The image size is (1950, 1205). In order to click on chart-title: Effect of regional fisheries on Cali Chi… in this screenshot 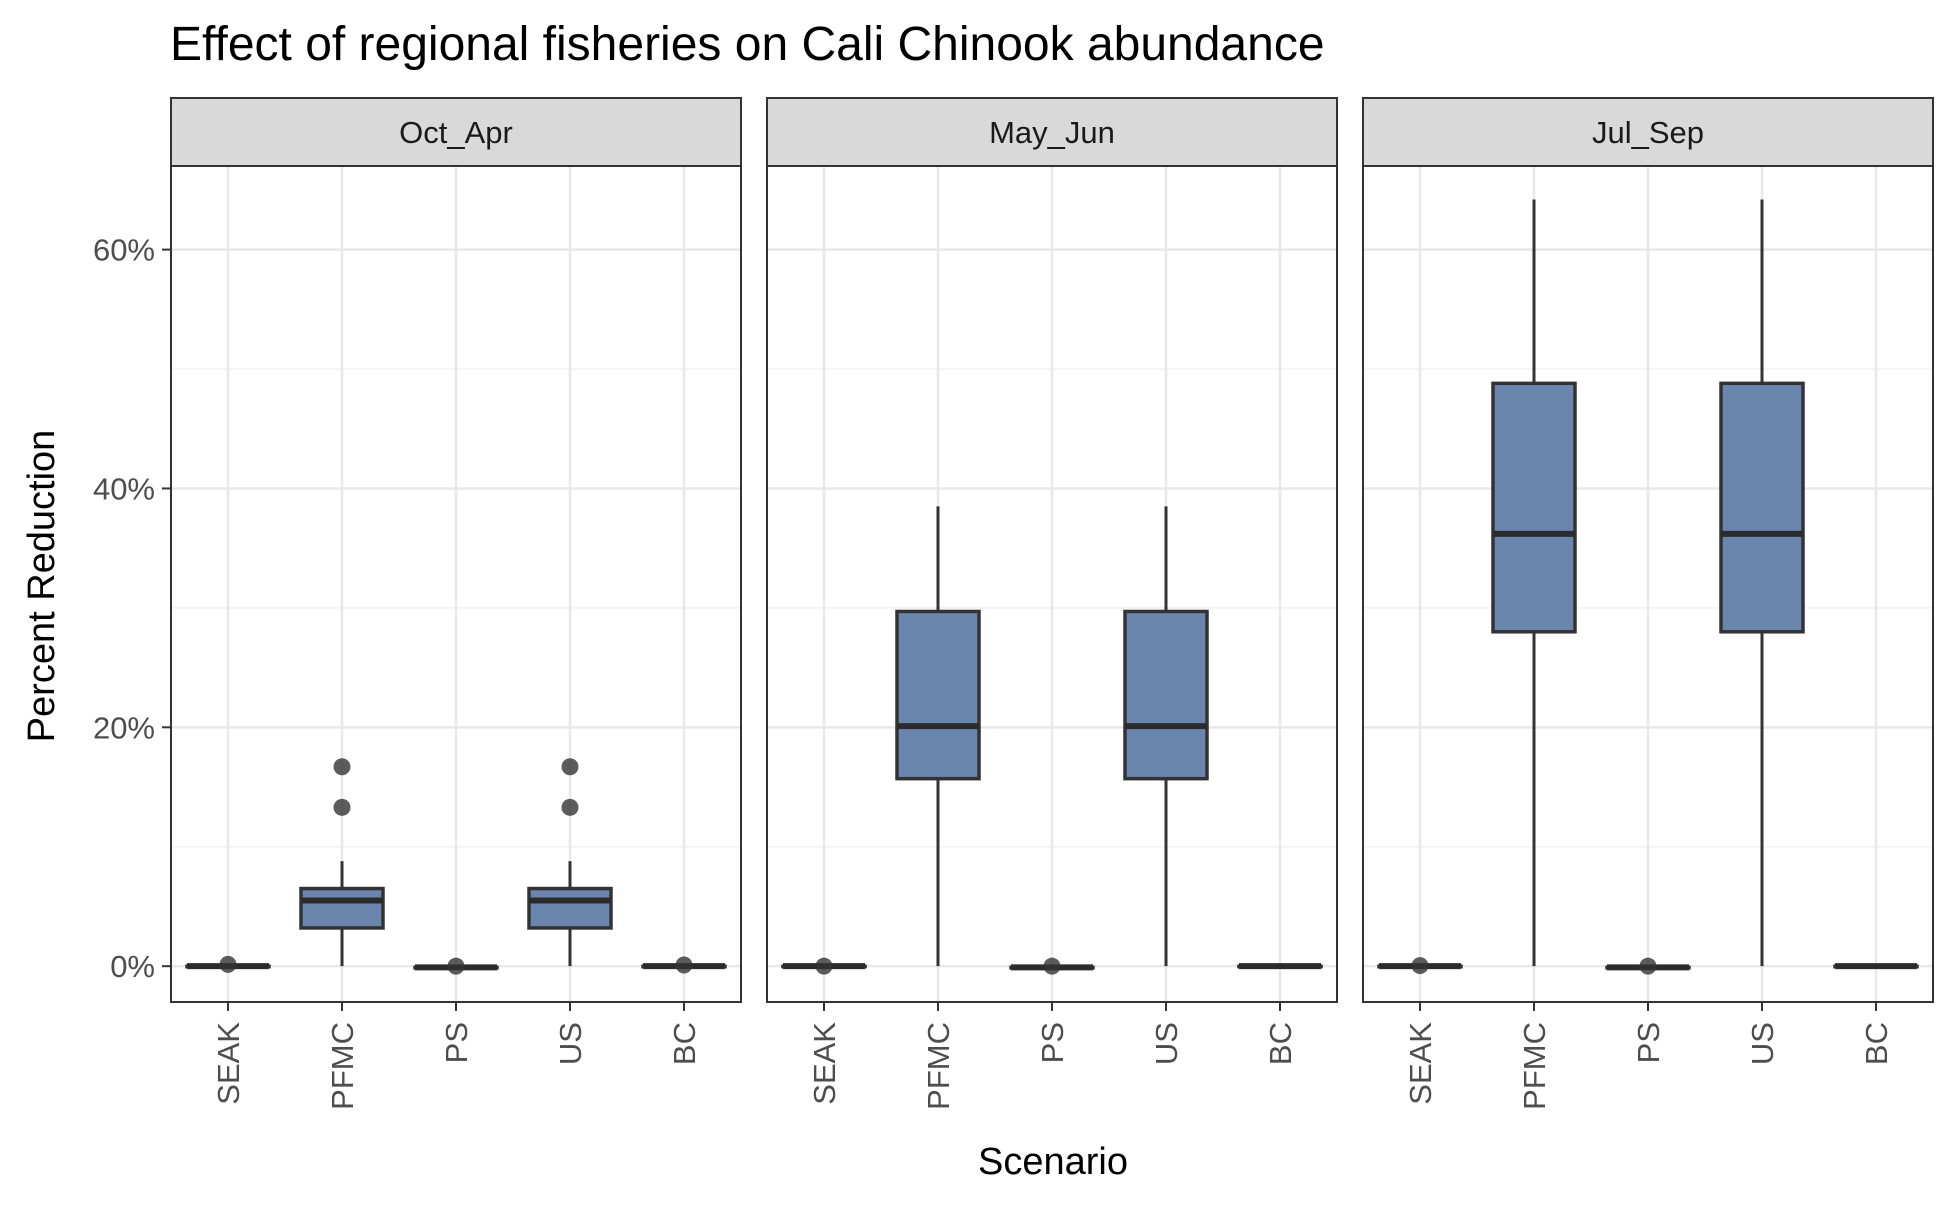, I will do `click(747, 44)`.